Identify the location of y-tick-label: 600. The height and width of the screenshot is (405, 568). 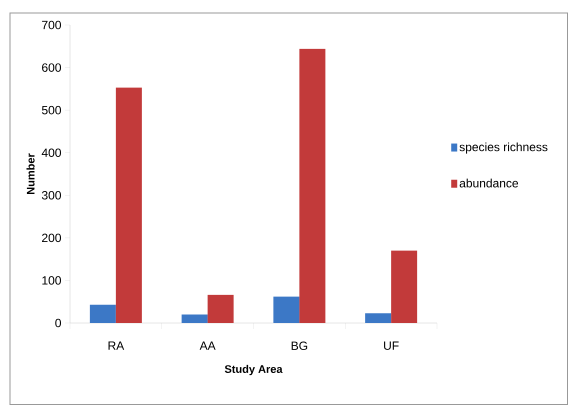
(51, 67).